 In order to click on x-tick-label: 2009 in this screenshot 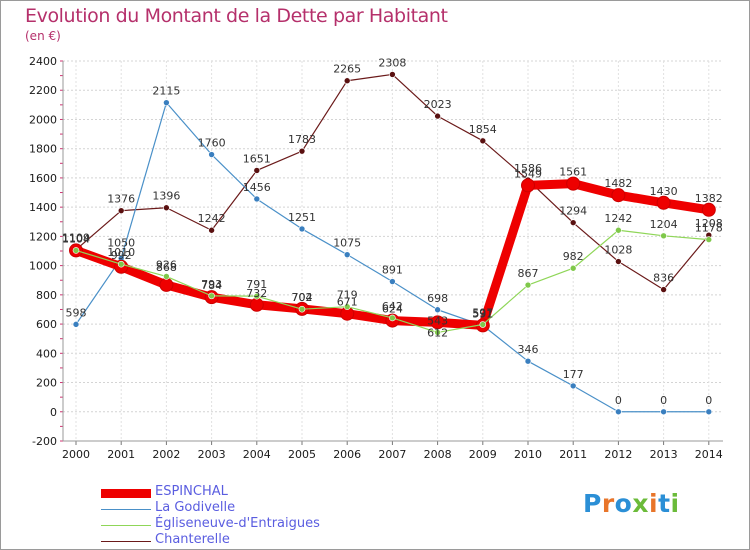, I will do `click(483, 454)`.